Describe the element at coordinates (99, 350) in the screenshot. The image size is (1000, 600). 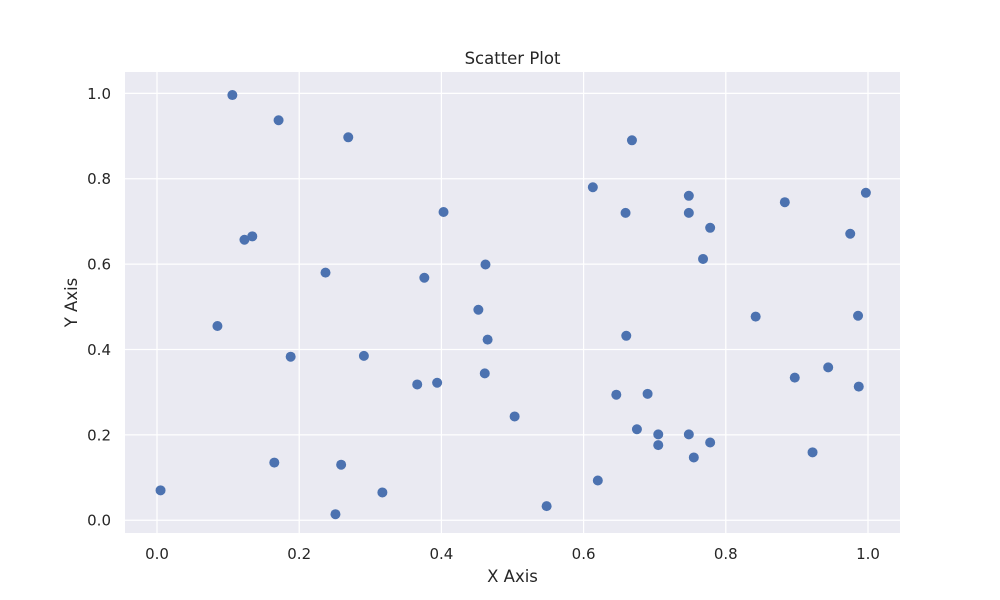
I see `y-tick-label: 0.4` at that location.